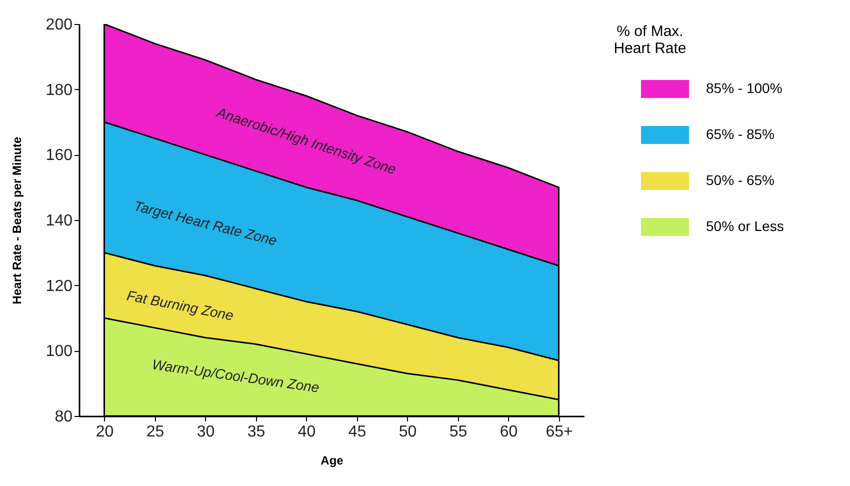 This screenshot has height=486, width=850. I want to click on x-tick-label: 45, so click(357, 432).